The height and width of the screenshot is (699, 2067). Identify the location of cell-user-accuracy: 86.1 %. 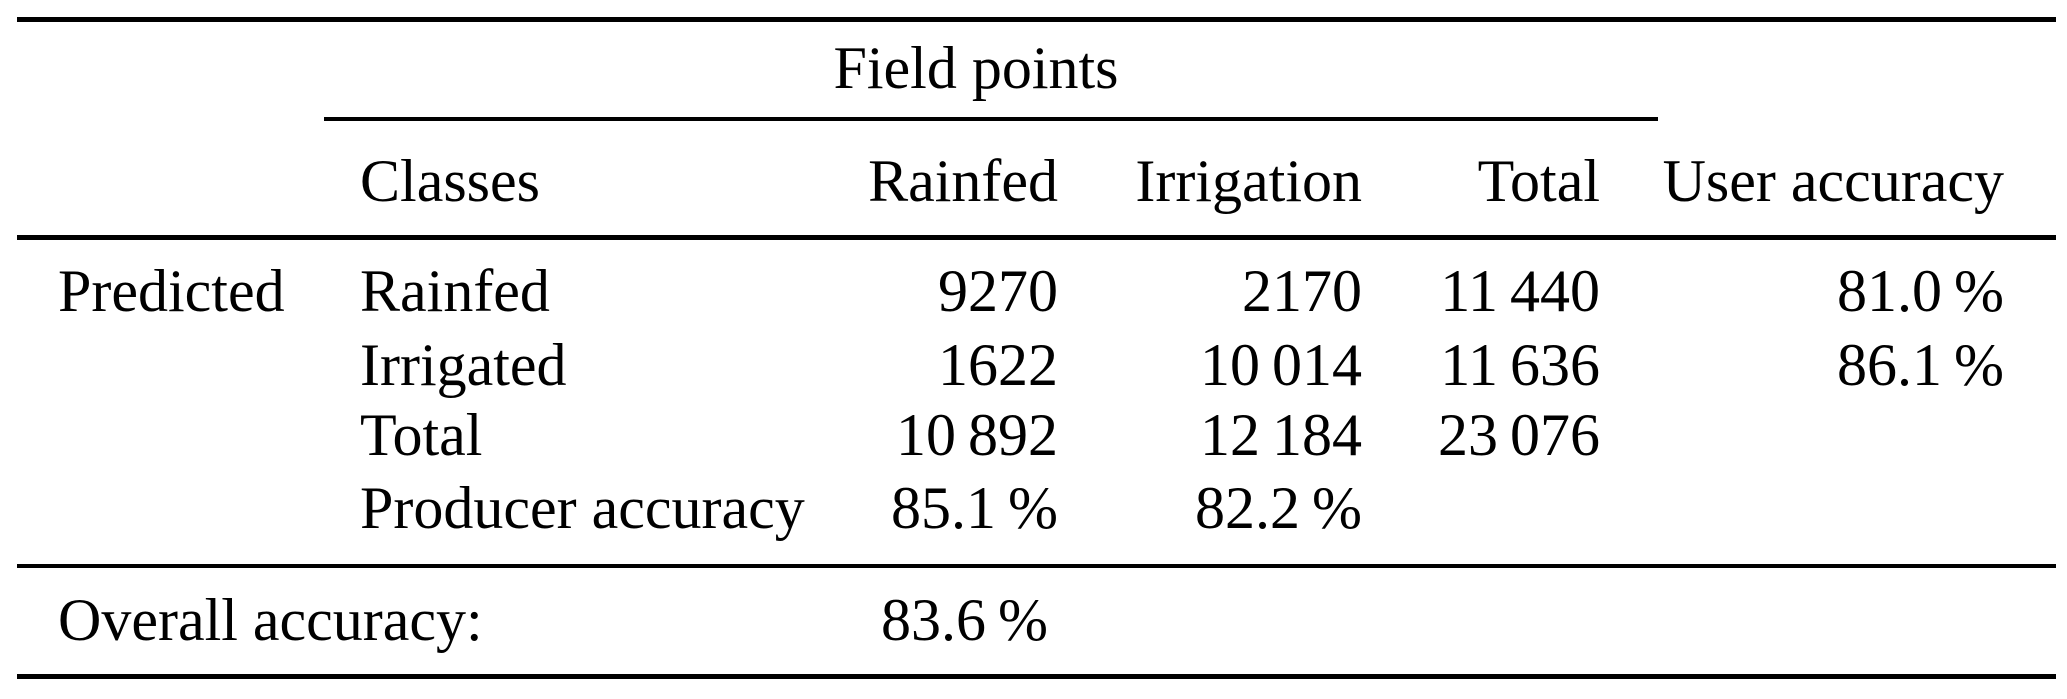
(1920, 365).